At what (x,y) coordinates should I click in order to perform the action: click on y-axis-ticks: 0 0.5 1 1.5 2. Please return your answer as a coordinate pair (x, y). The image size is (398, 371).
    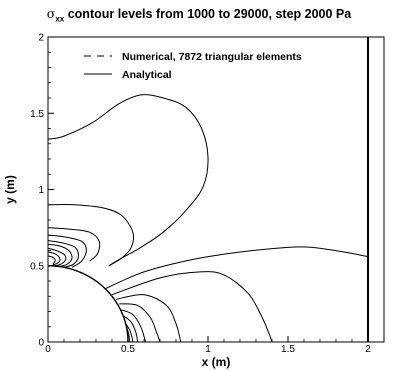
    Looking at the image, I should click on (42, 191).